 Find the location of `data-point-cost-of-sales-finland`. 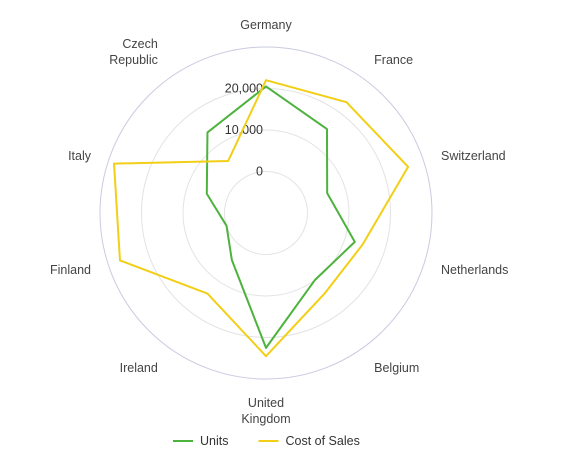

data-point-cost-of-sales-finland is located at coordinates (119, 260).